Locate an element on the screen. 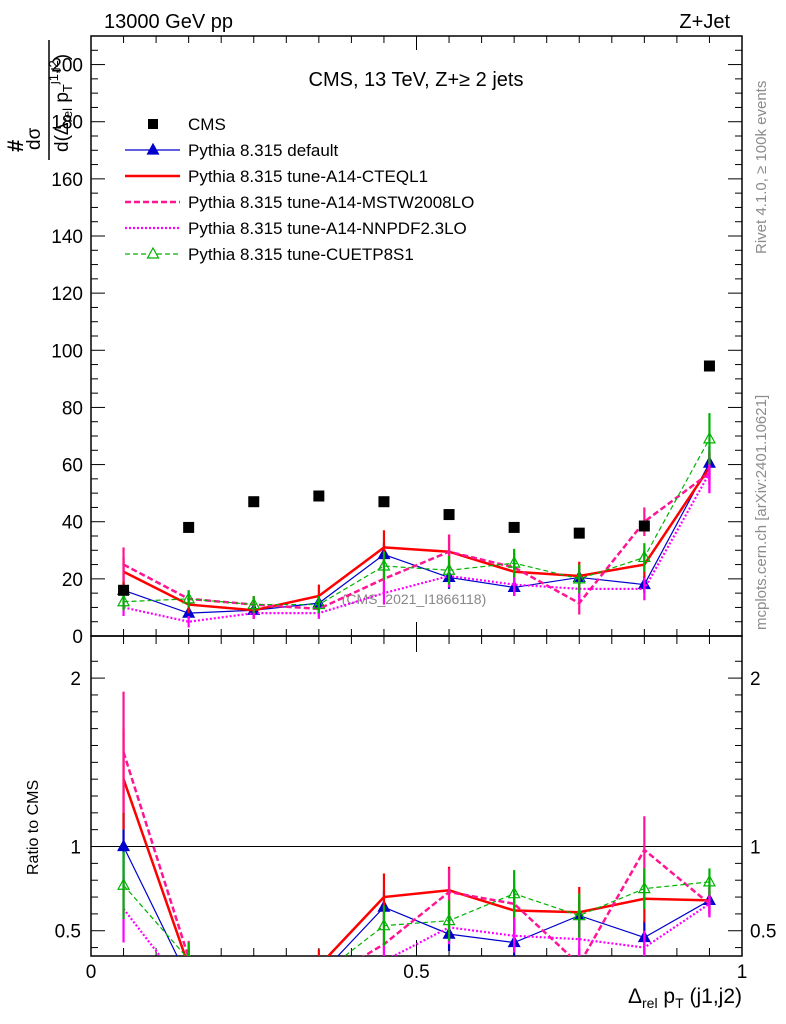 This screenshot has width=786, height=1024. legend-label: Pythia 8.315 tune-A14-NNPDF2.3LO is located at coordinates (327, 228).